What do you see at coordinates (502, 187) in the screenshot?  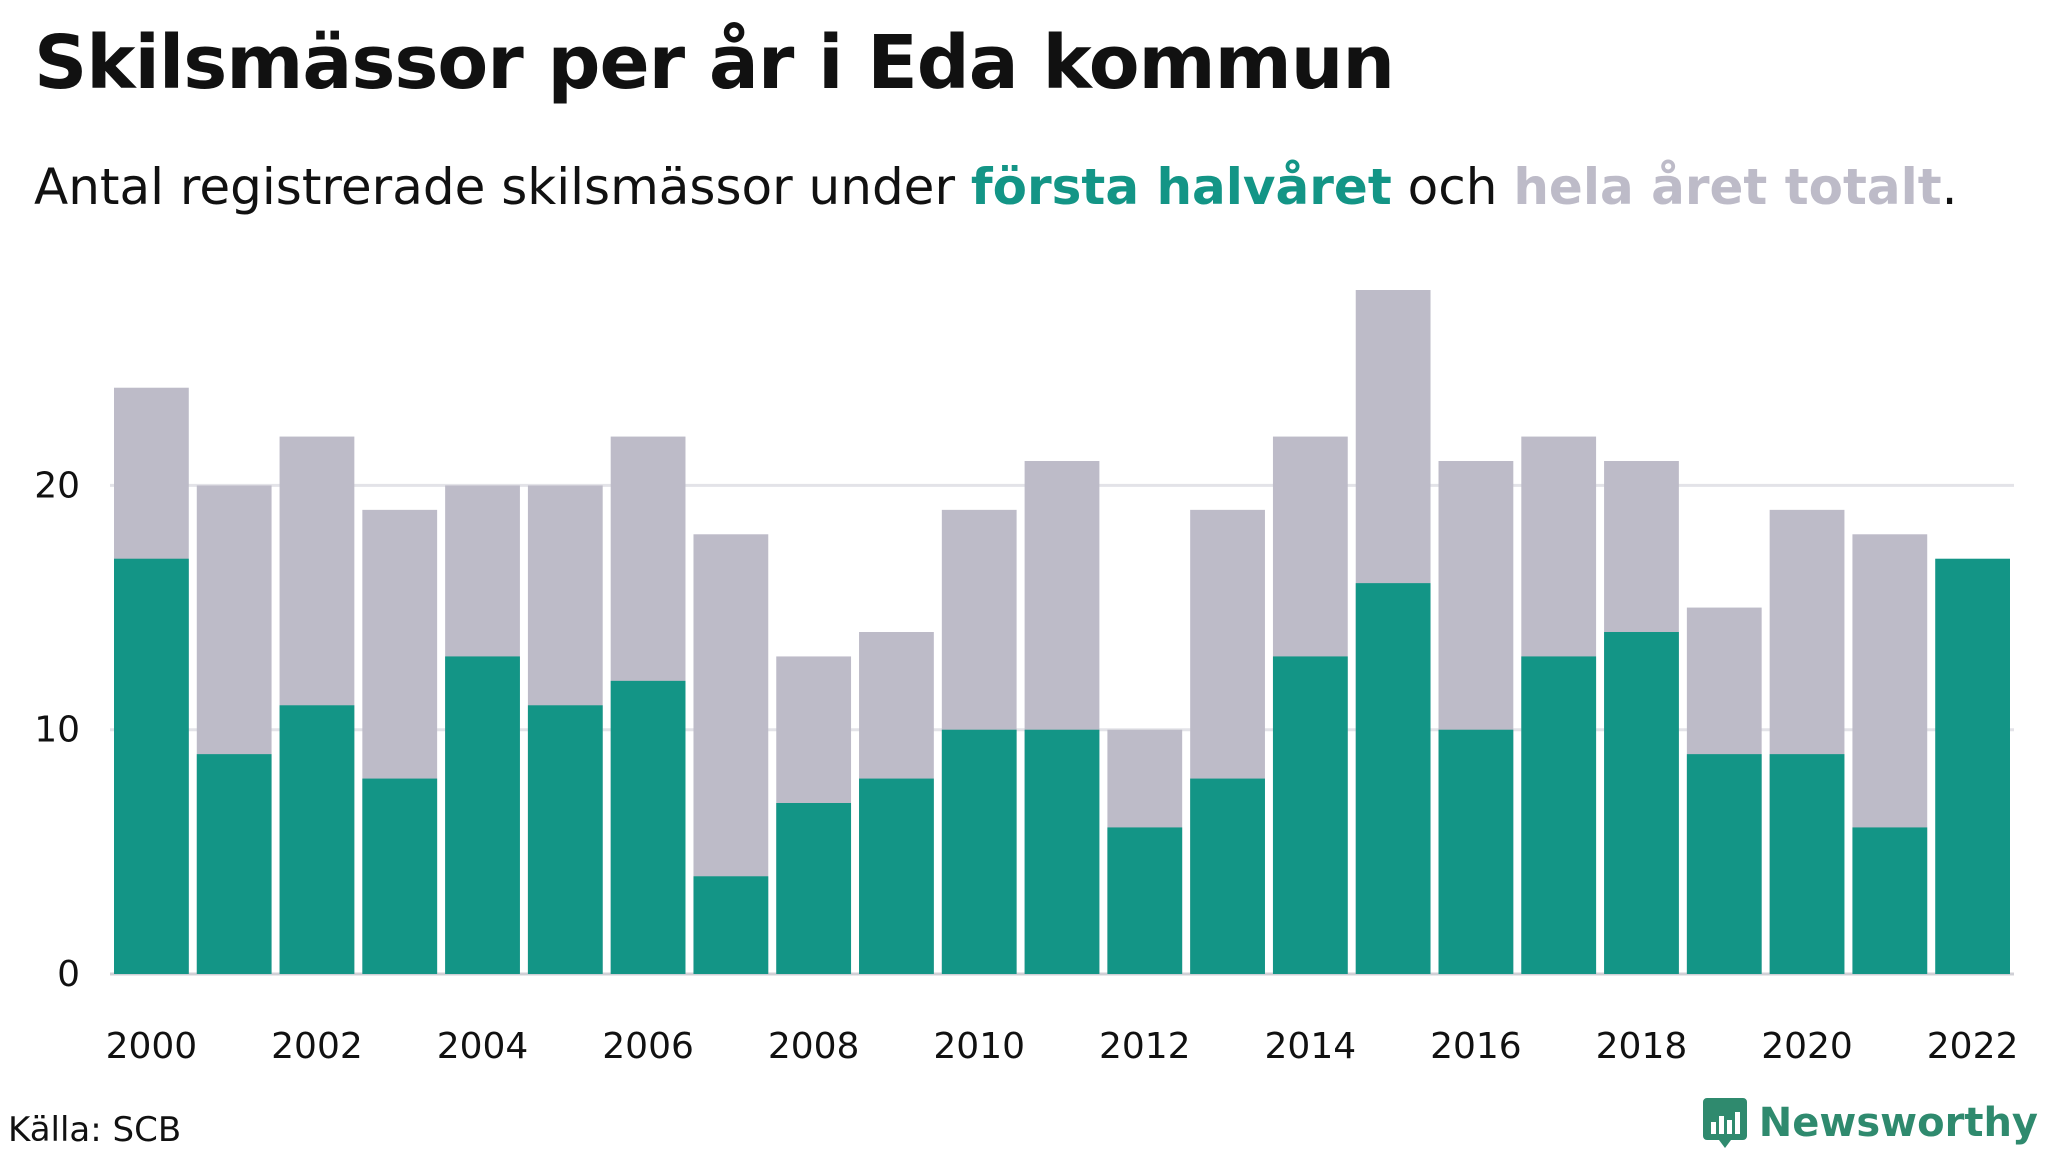 I see `subtitle-text-1: Antal registrerade skilsmässor under` at bounding box center [502, 187].